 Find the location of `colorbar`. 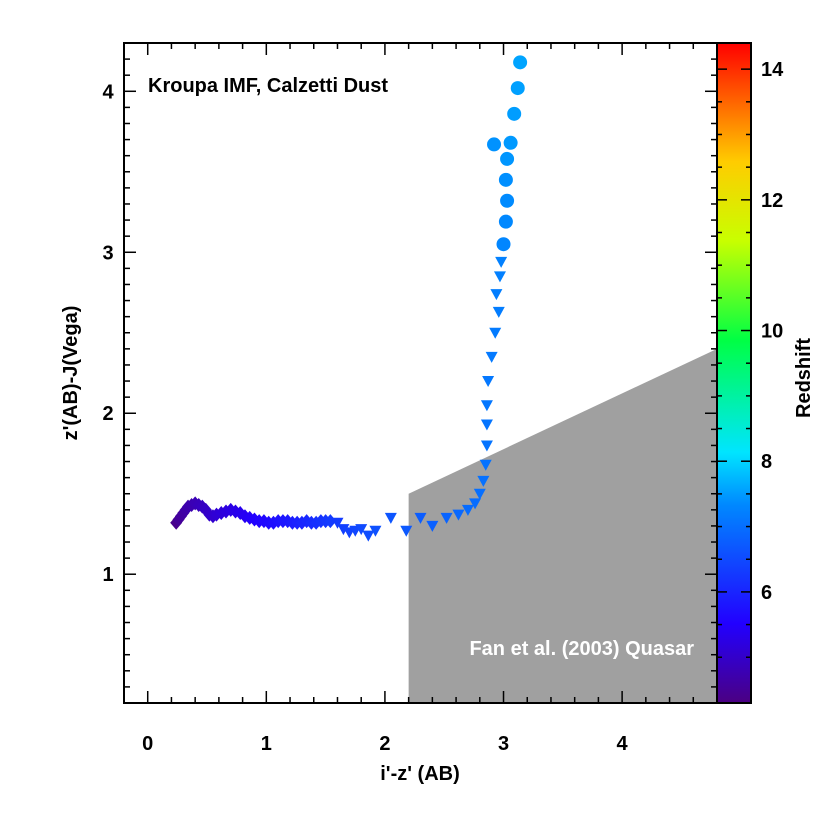

colorbar is located at coordinates (734, 373).